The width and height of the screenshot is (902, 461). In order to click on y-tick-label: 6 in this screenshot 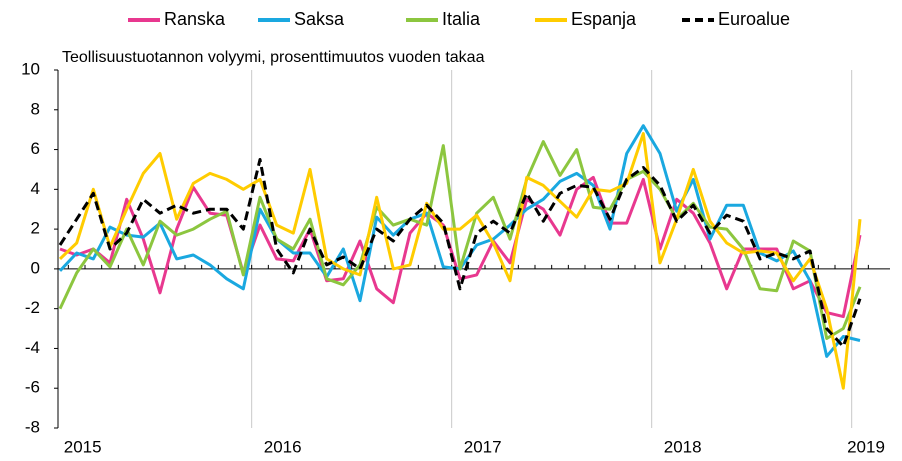, I will do `click(35, 148)`.